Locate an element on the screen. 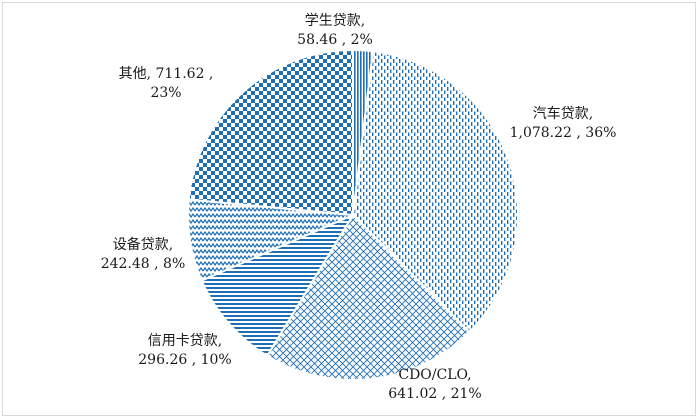  slice-label-4: 信用卡贷款, 296.26 , 10% is located at coordinates (184, 350).